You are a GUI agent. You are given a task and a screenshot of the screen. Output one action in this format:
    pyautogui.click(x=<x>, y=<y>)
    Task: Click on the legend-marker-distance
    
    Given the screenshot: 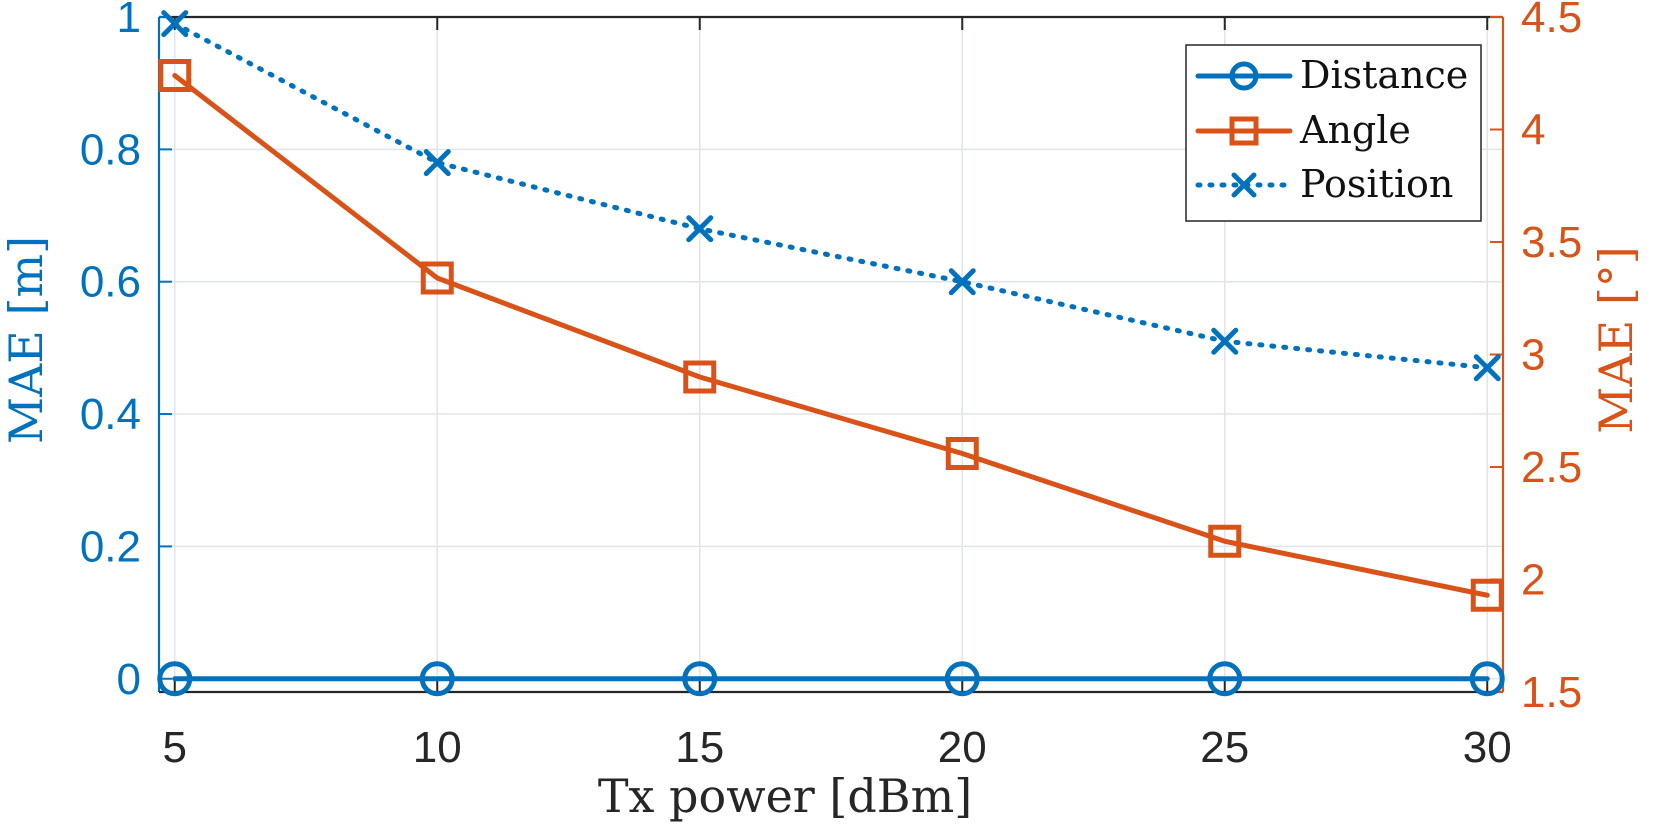 What is the action you would take?
    pyautogui.click(x=1244, y=76)
    